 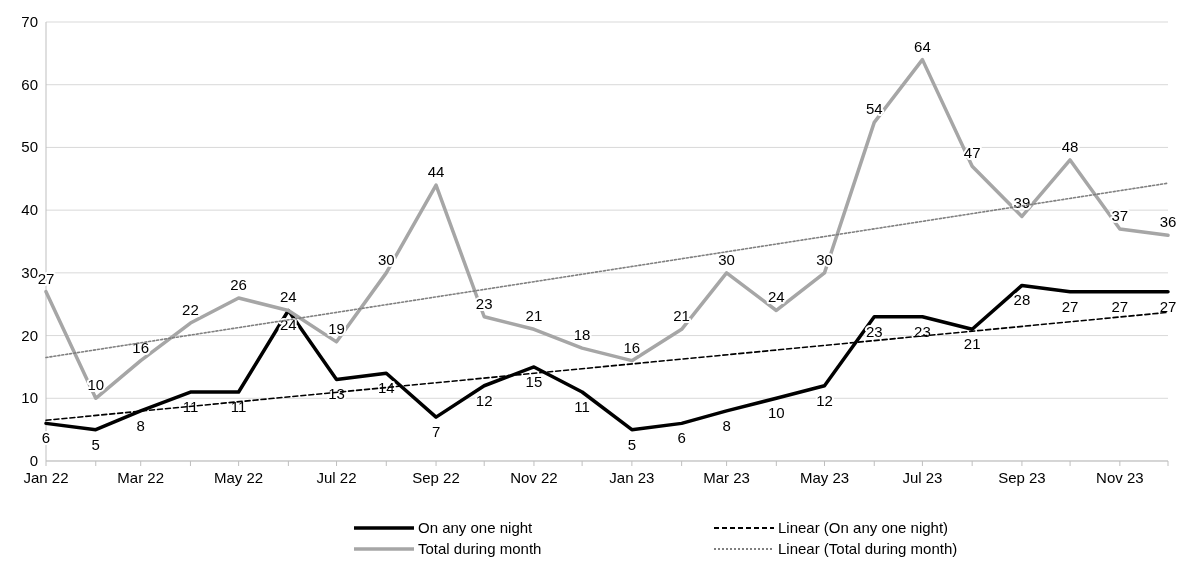 I want to click on legend-label: Linear (On any one night), so click(x=863, y=527).